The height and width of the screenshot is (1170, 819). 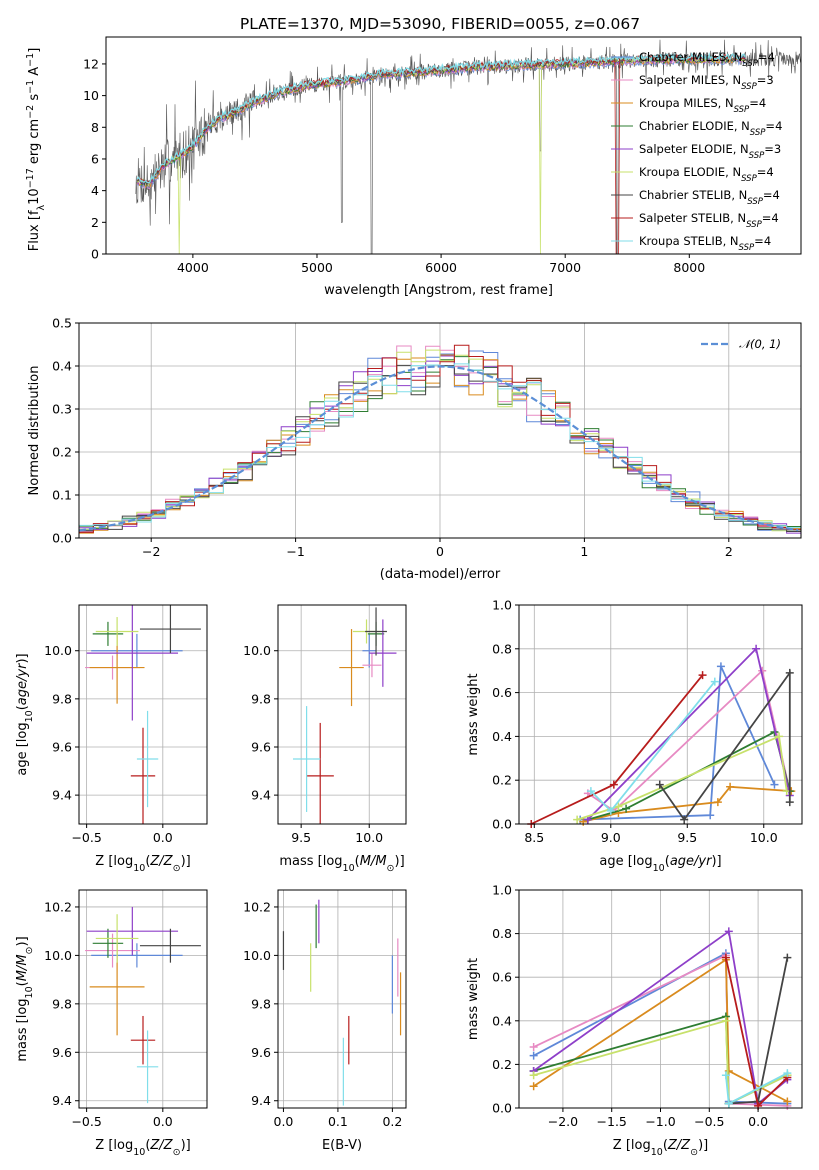 I want to click on y-tick-label: 0.5, so click(x=62, y=323).